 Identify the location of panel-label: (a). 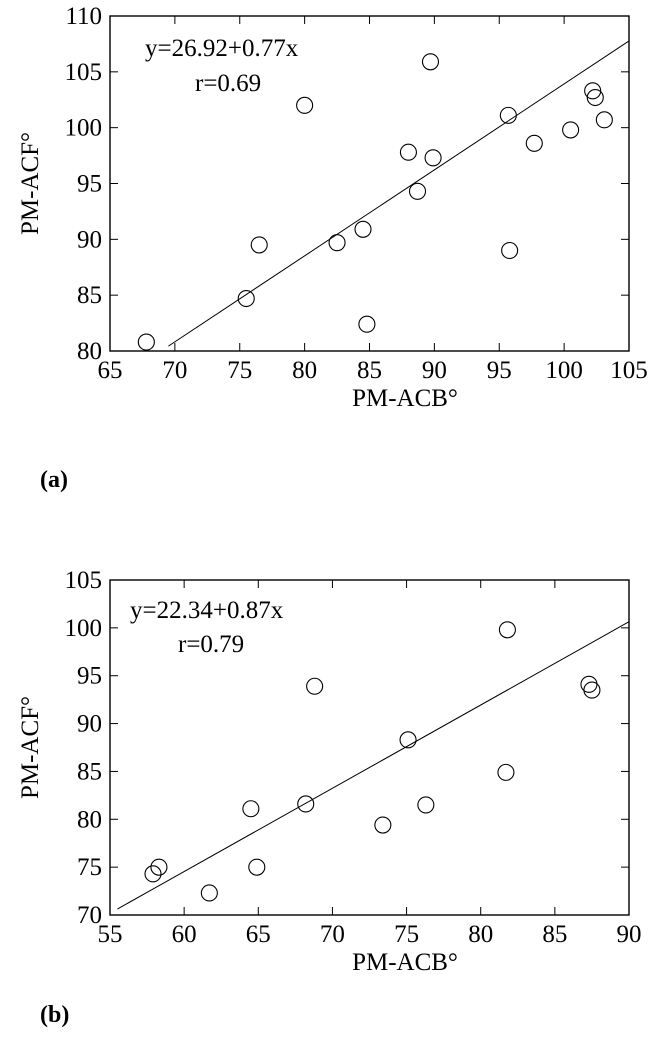
(54, 480).